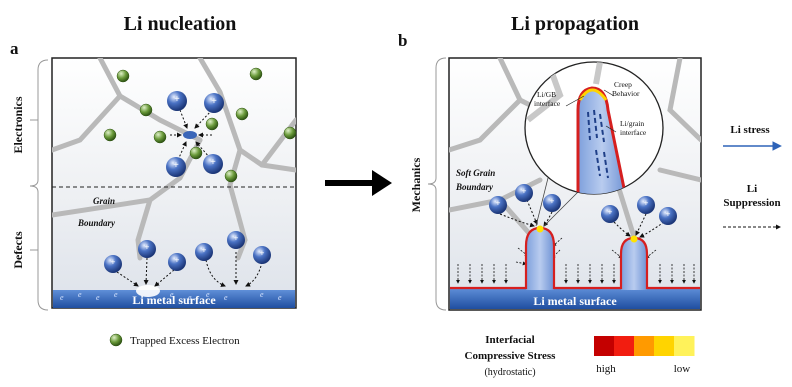 The image size is (792, 387). I want to click on inset-li-gb-label: Li/GB, so click(546, 94).